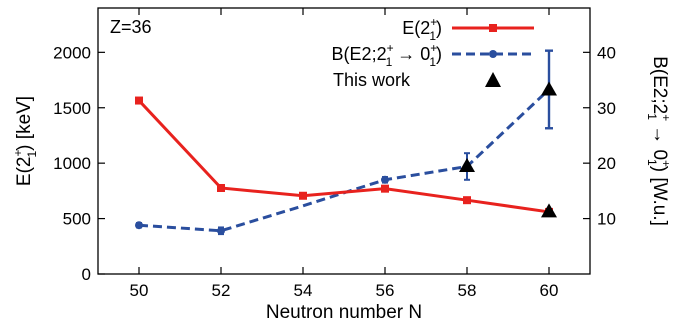 The width and height of the screenshot is (678, 326). I want to click on right-y-tick-label: 20, so click(606, 163).